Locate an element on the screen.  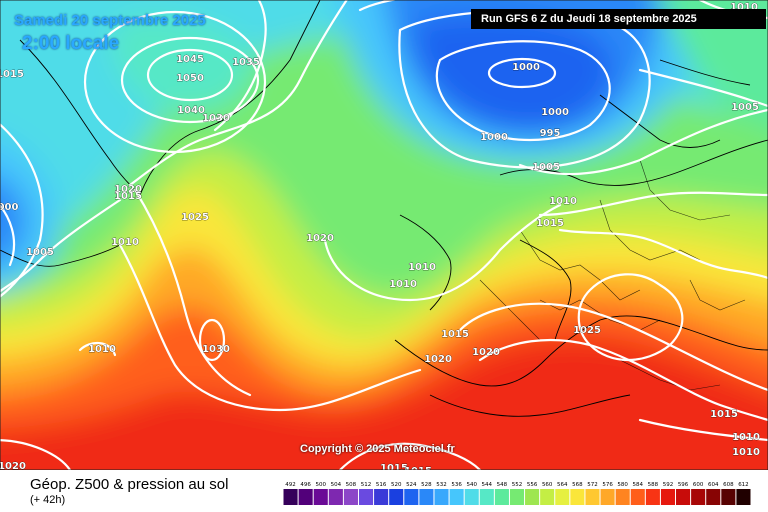
scale-value-label: 548 is located at coordinates (502, 485).